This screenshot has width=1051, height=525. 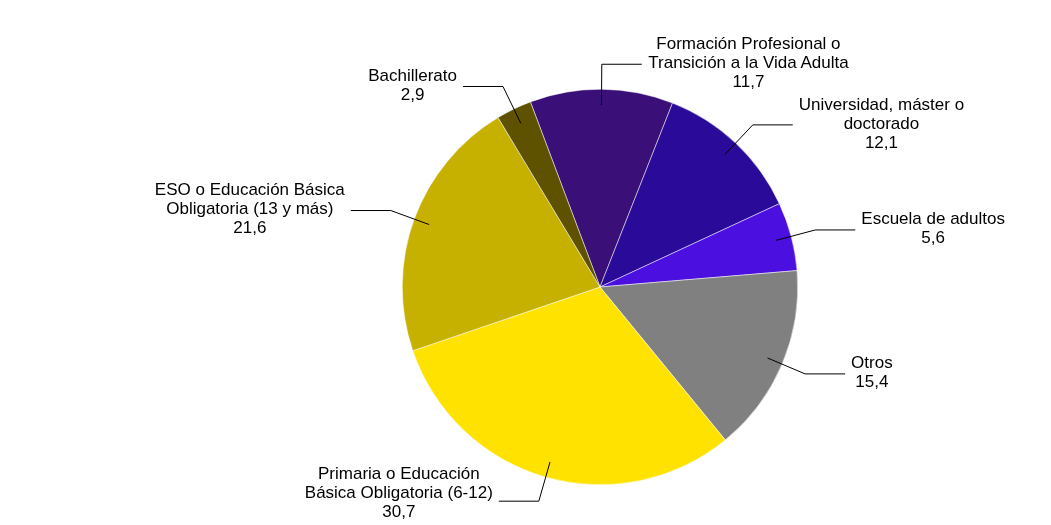 What do you see at coordinates (748, 81) in the screenshot?
I see `data-label: 11,7` at bounding box center [748, 81].